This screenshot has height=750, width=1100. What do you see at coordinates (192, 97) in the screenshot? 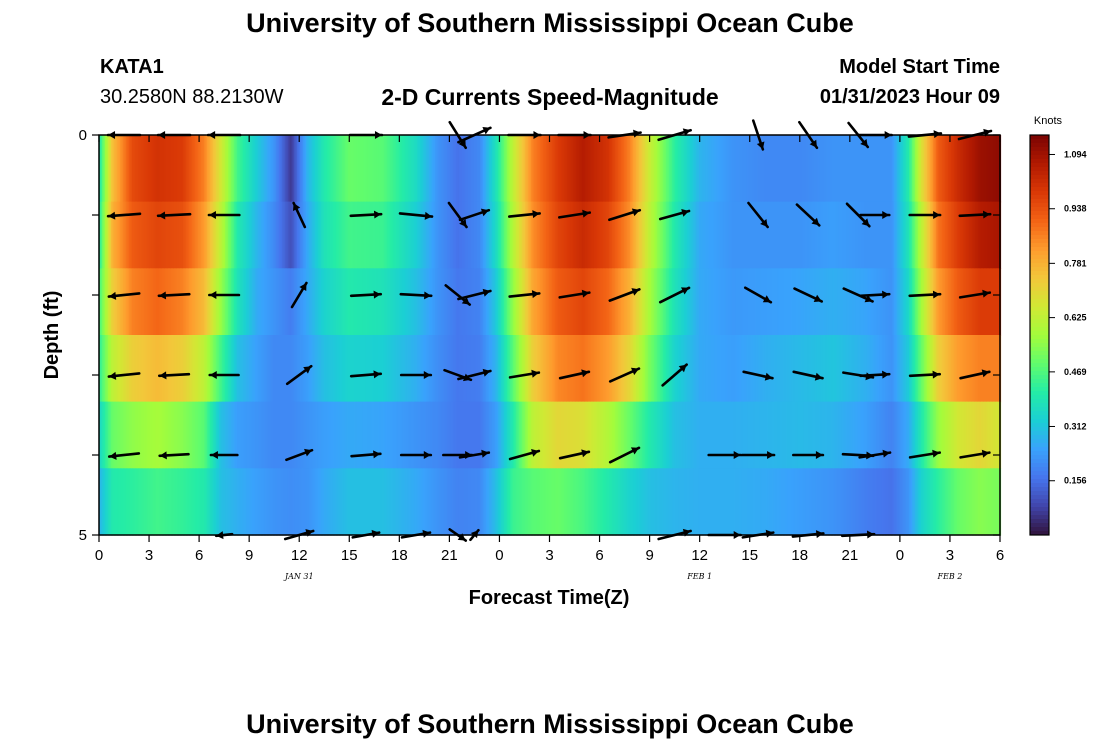
I see `station-coords: 30.2580N 88.2130W` at bounding box center [192, 97].